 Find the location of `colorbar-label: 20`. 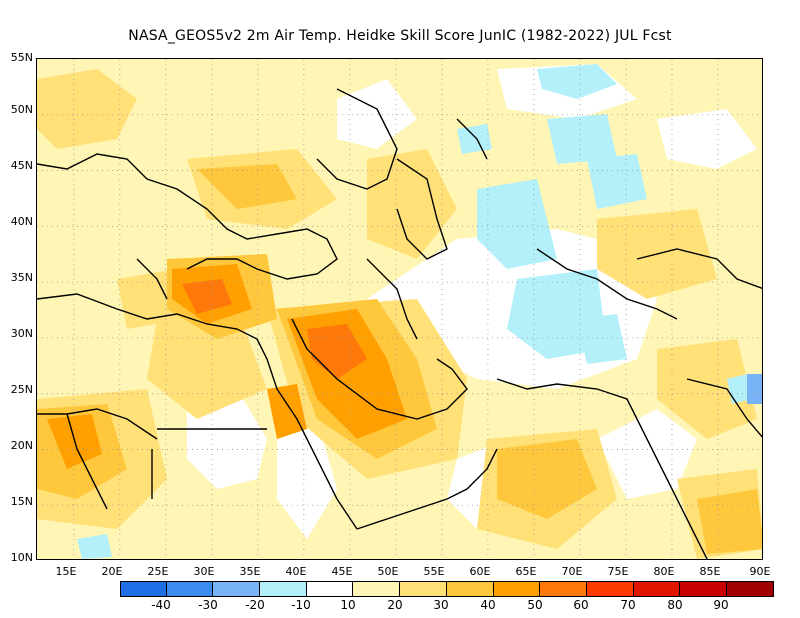

colorbar-label: 20 is located at coordinates (395, 605).